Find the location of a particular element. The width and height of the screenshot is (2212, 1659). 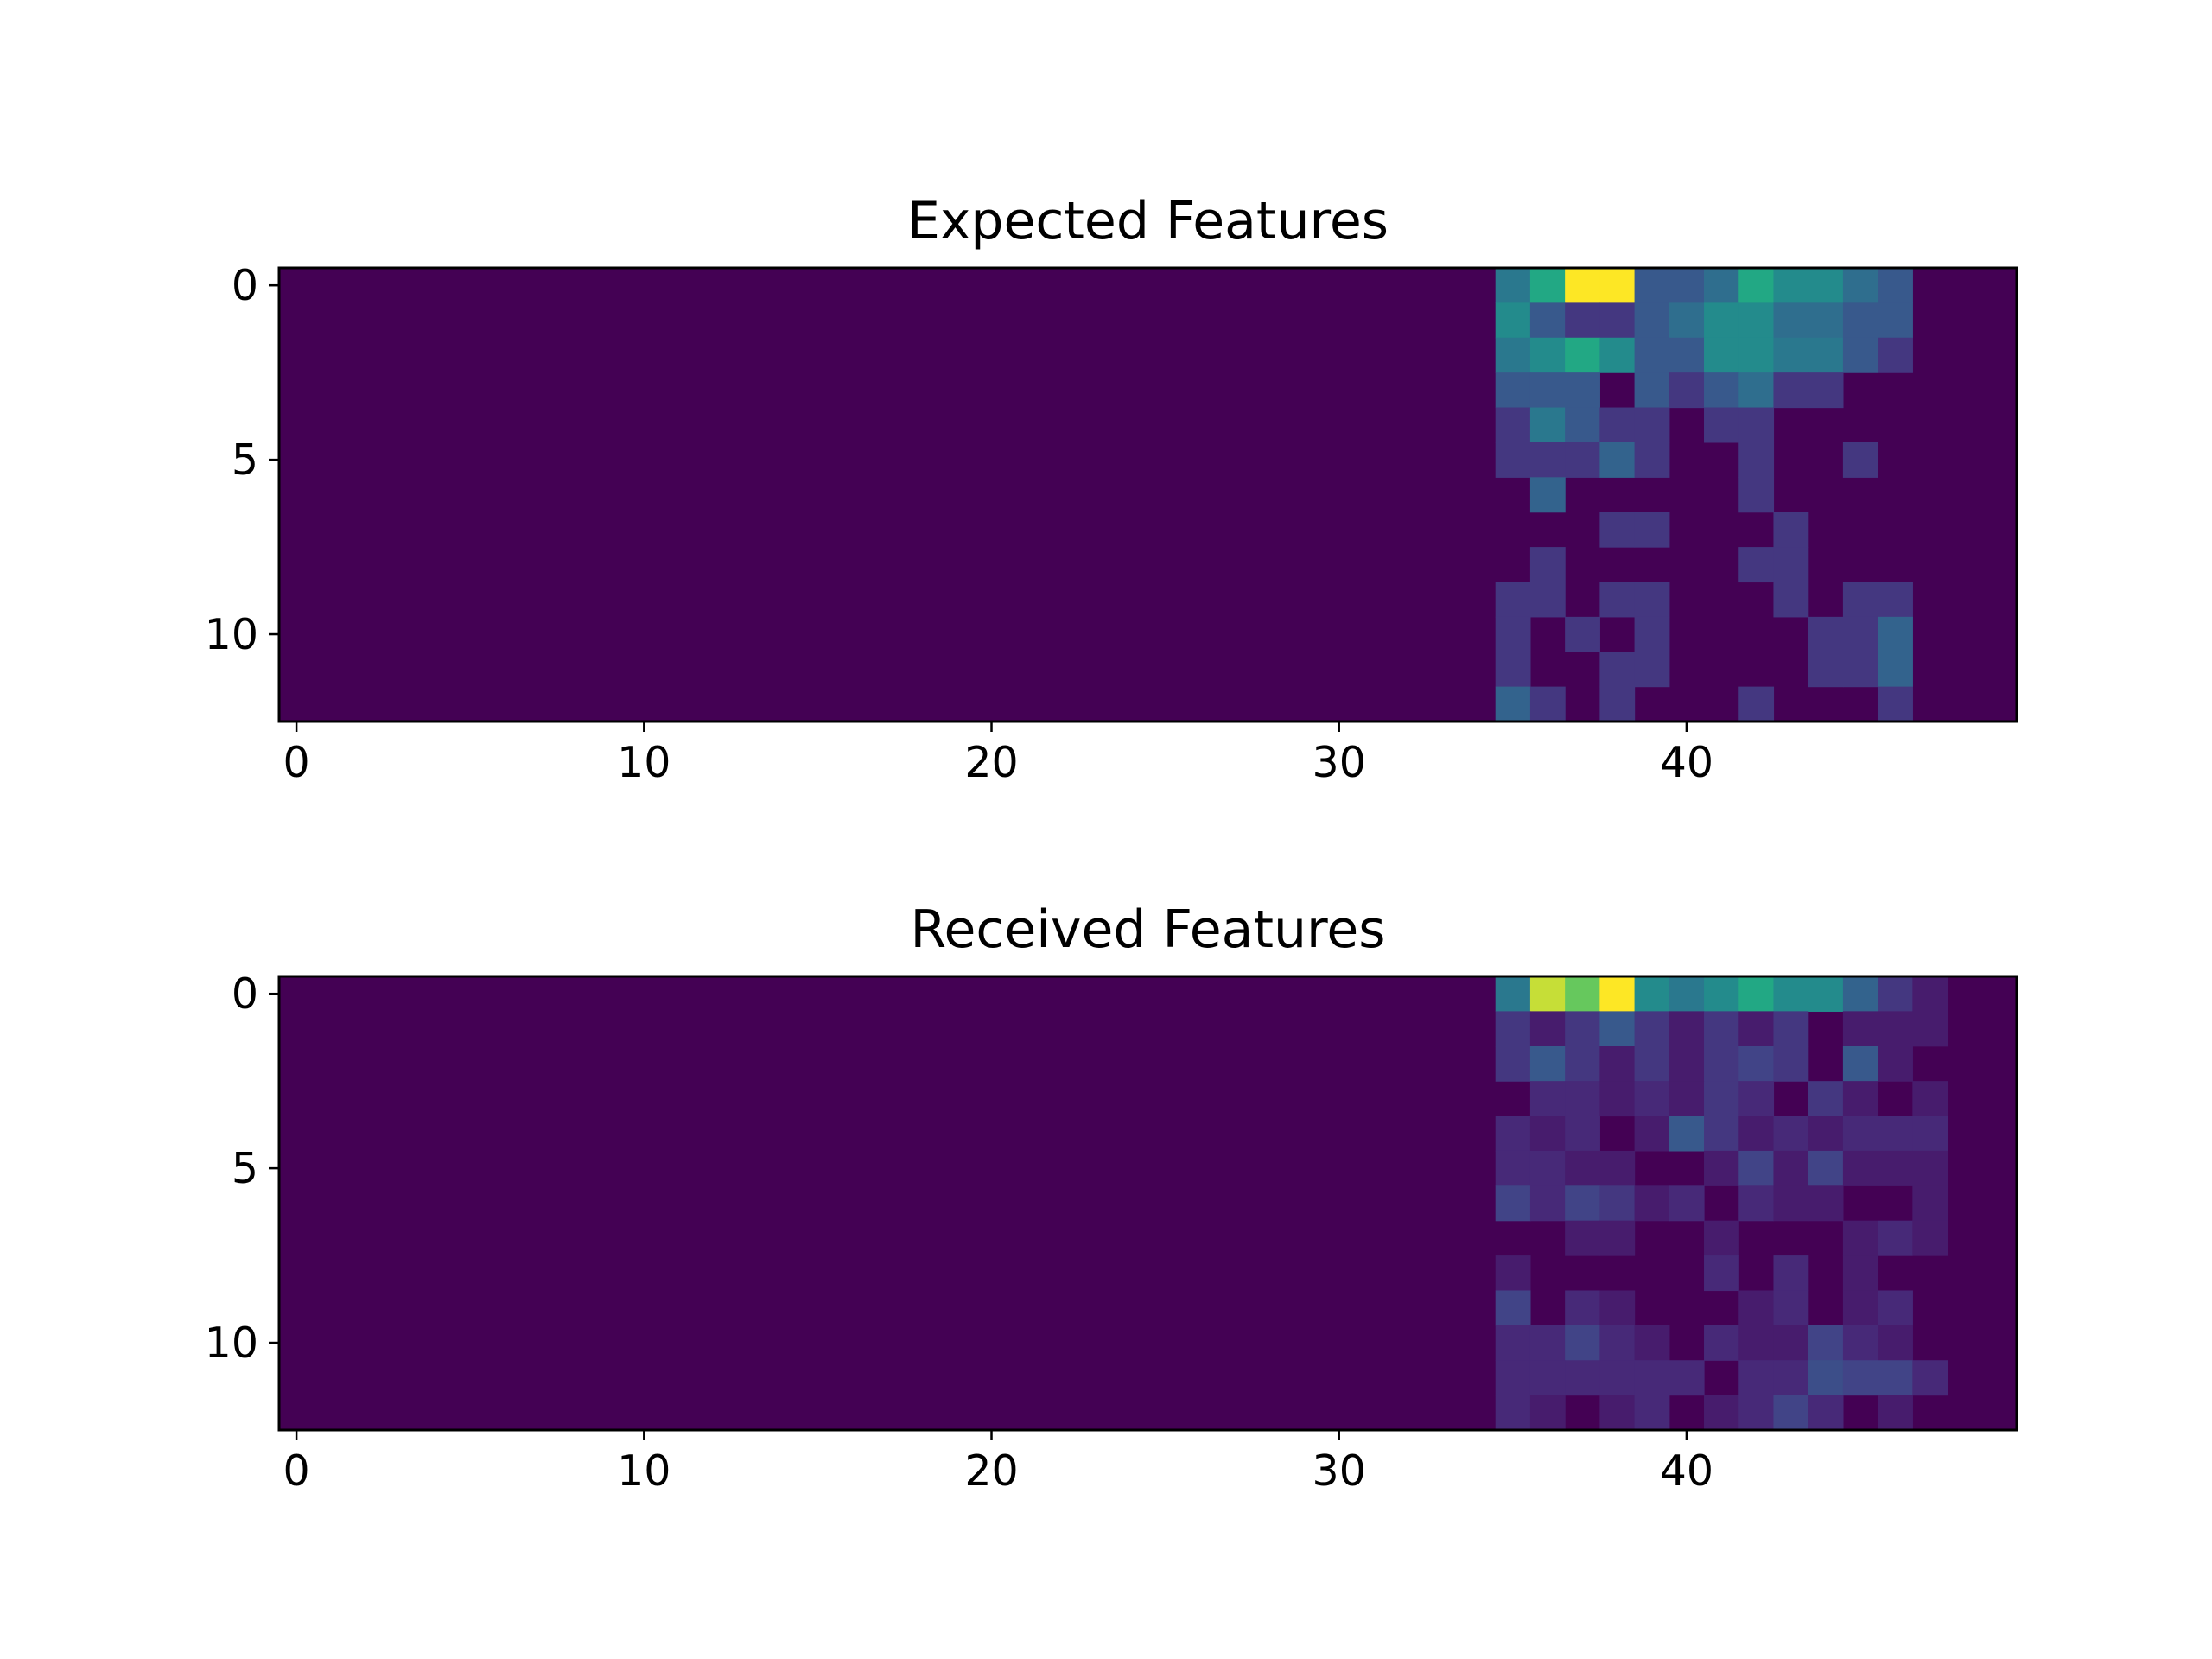

x-tick-label: 0 is located at coordinates (296, 762).